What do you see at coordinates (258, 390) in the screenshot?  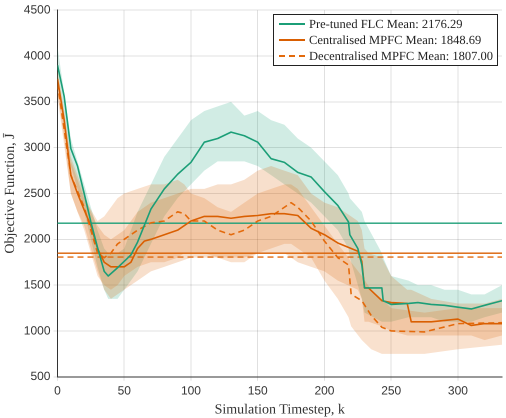 I see `x-tick-label: 150` at bounding box center [258, 390].